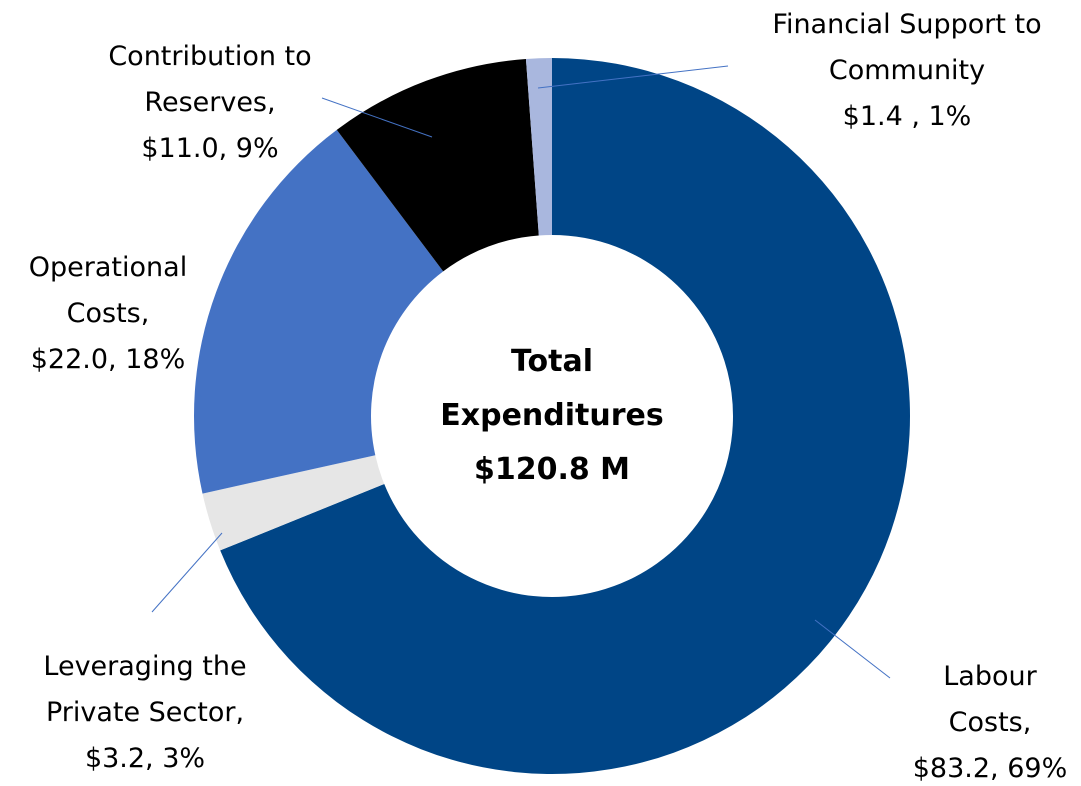  I want to click on center-label: Total Expenditures $120.8 M, so click(552, 416).